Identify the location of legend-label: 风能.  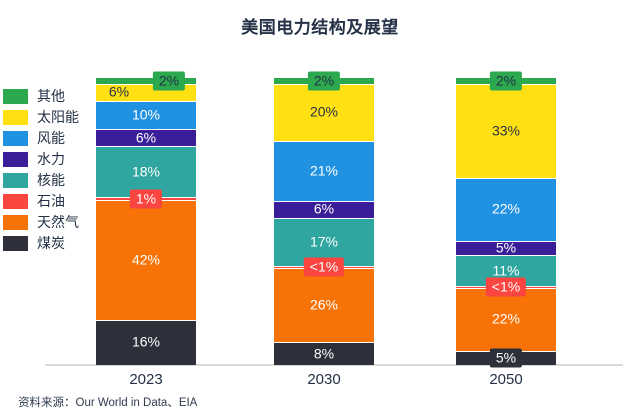
(51, 138).